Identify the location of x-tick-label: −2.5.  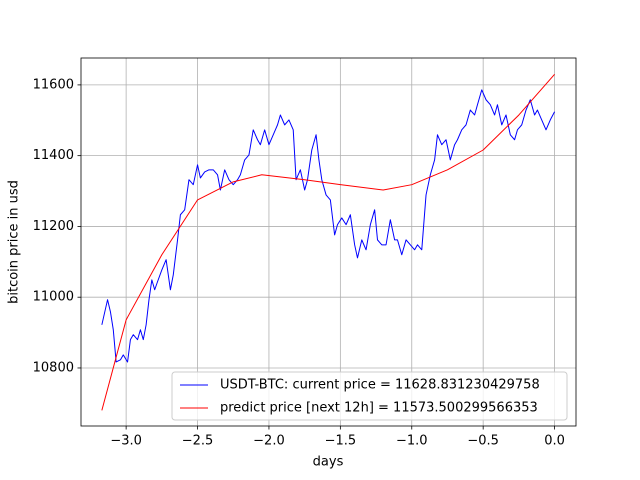
(198, 441).